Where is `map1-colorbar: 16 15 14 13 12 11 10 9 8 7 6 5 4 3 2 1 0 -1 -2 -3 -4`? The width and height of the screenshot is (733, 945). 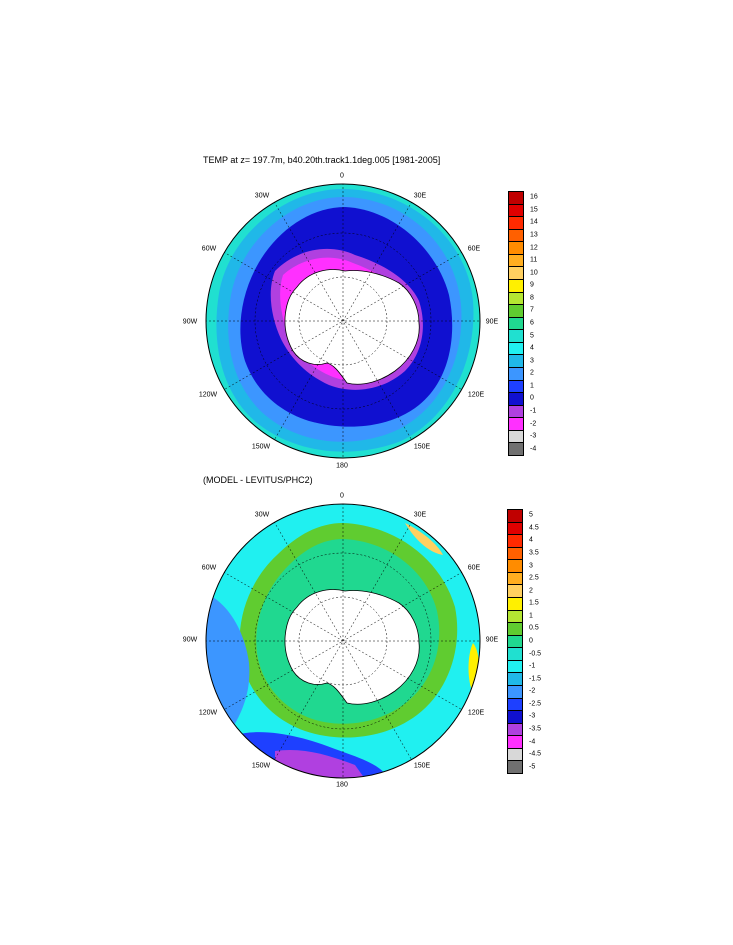
map1-colorbar: 16 15 14 13 12 11 10 9 8 7 6 5 4 3 2 1 0 -1 -2 -3 -4 is located at coordinates (533, 323).